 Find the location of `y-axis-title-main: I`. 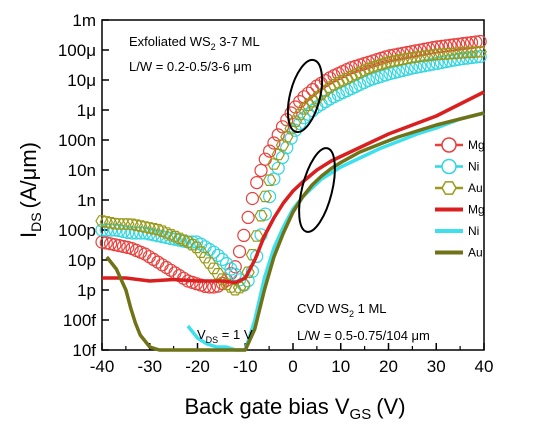

y-axis-title-main: I is located at coordinates (28, 235).